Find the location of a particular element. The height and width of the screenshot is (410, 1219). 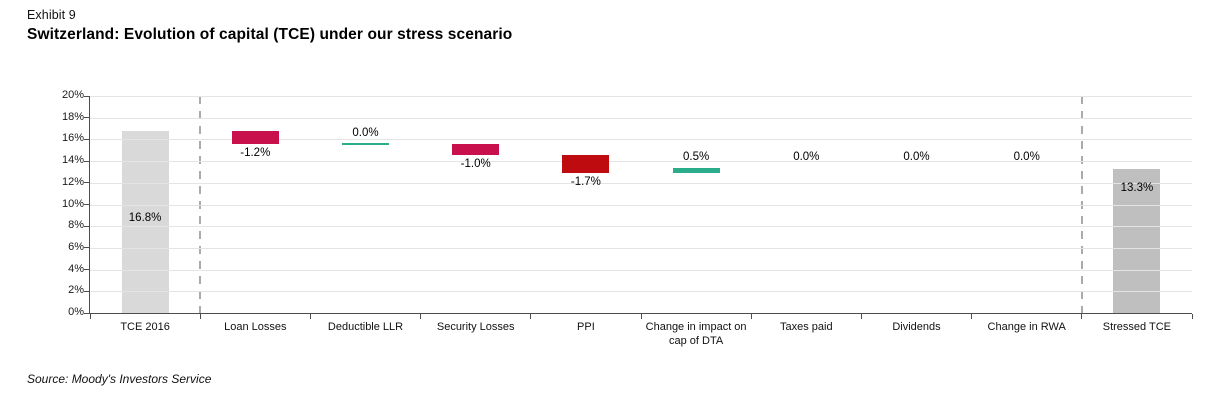

y-tick-label: 2% is located at coordinates (76, 290).